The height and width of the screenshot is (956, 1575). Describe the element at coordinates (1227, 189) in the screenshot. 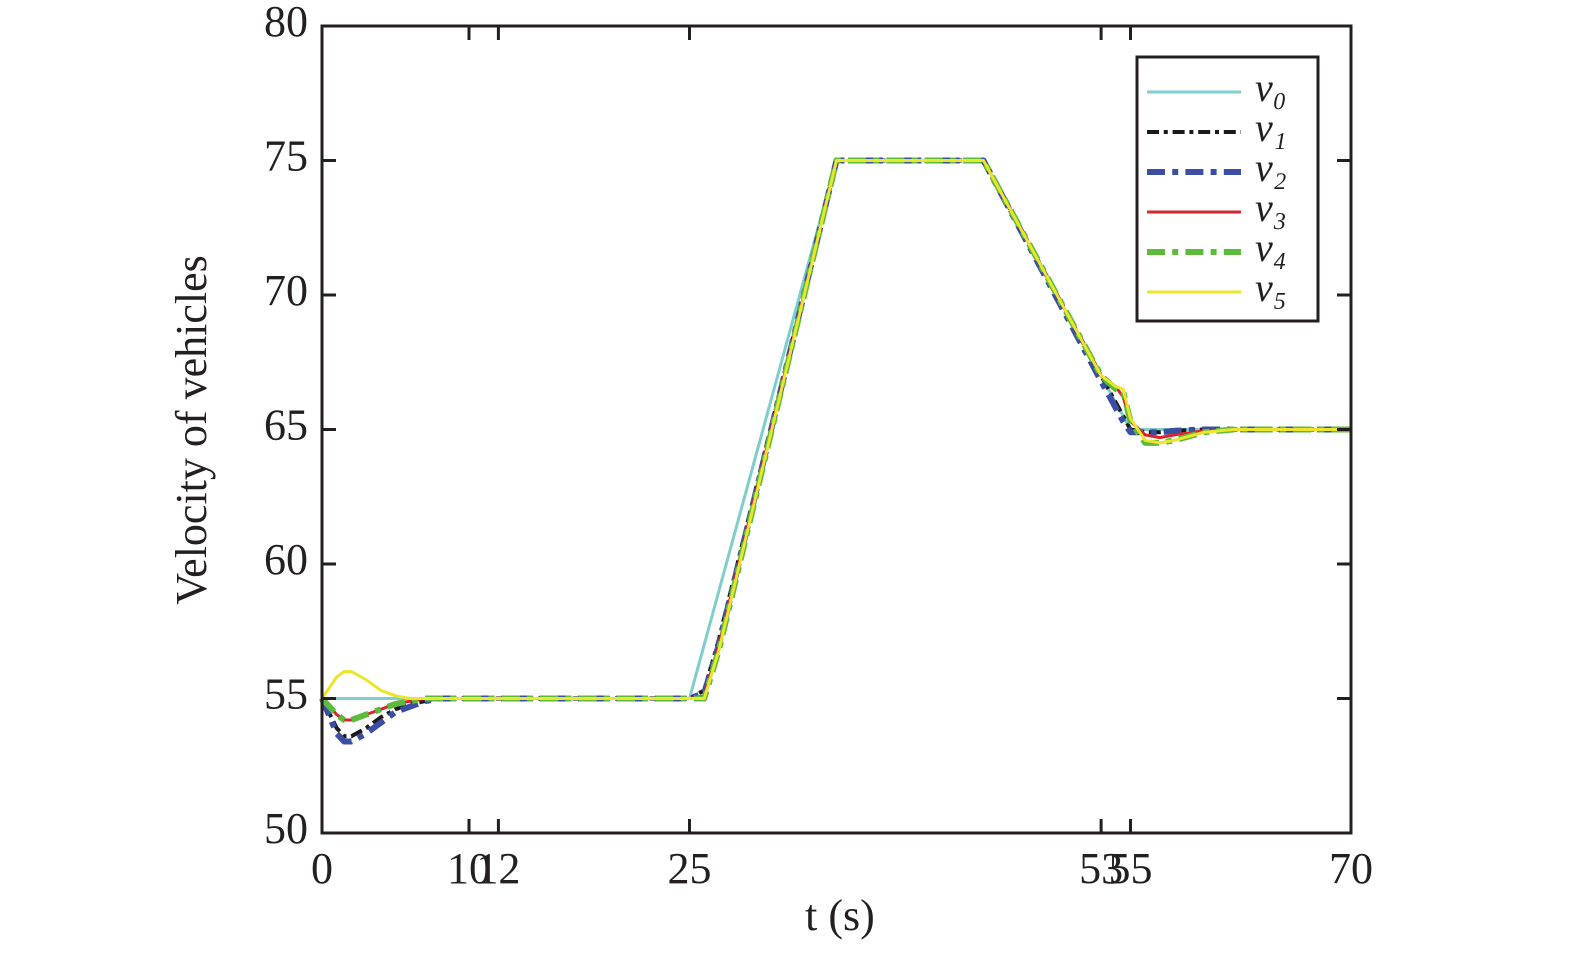

I see `legend-box` at that location.